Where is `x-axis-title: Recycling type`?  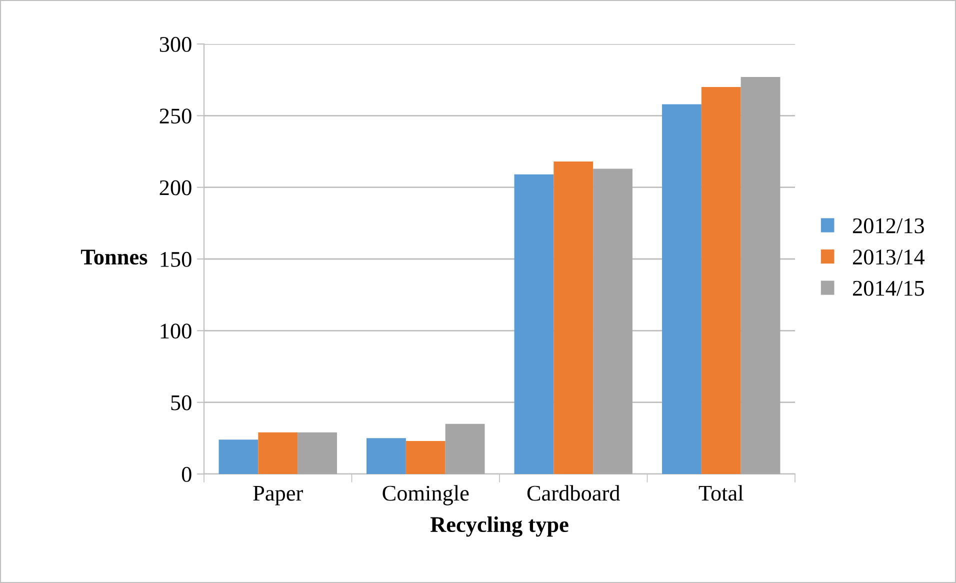
x-axis-title: Recycling type is located at coordinates (499, 526).